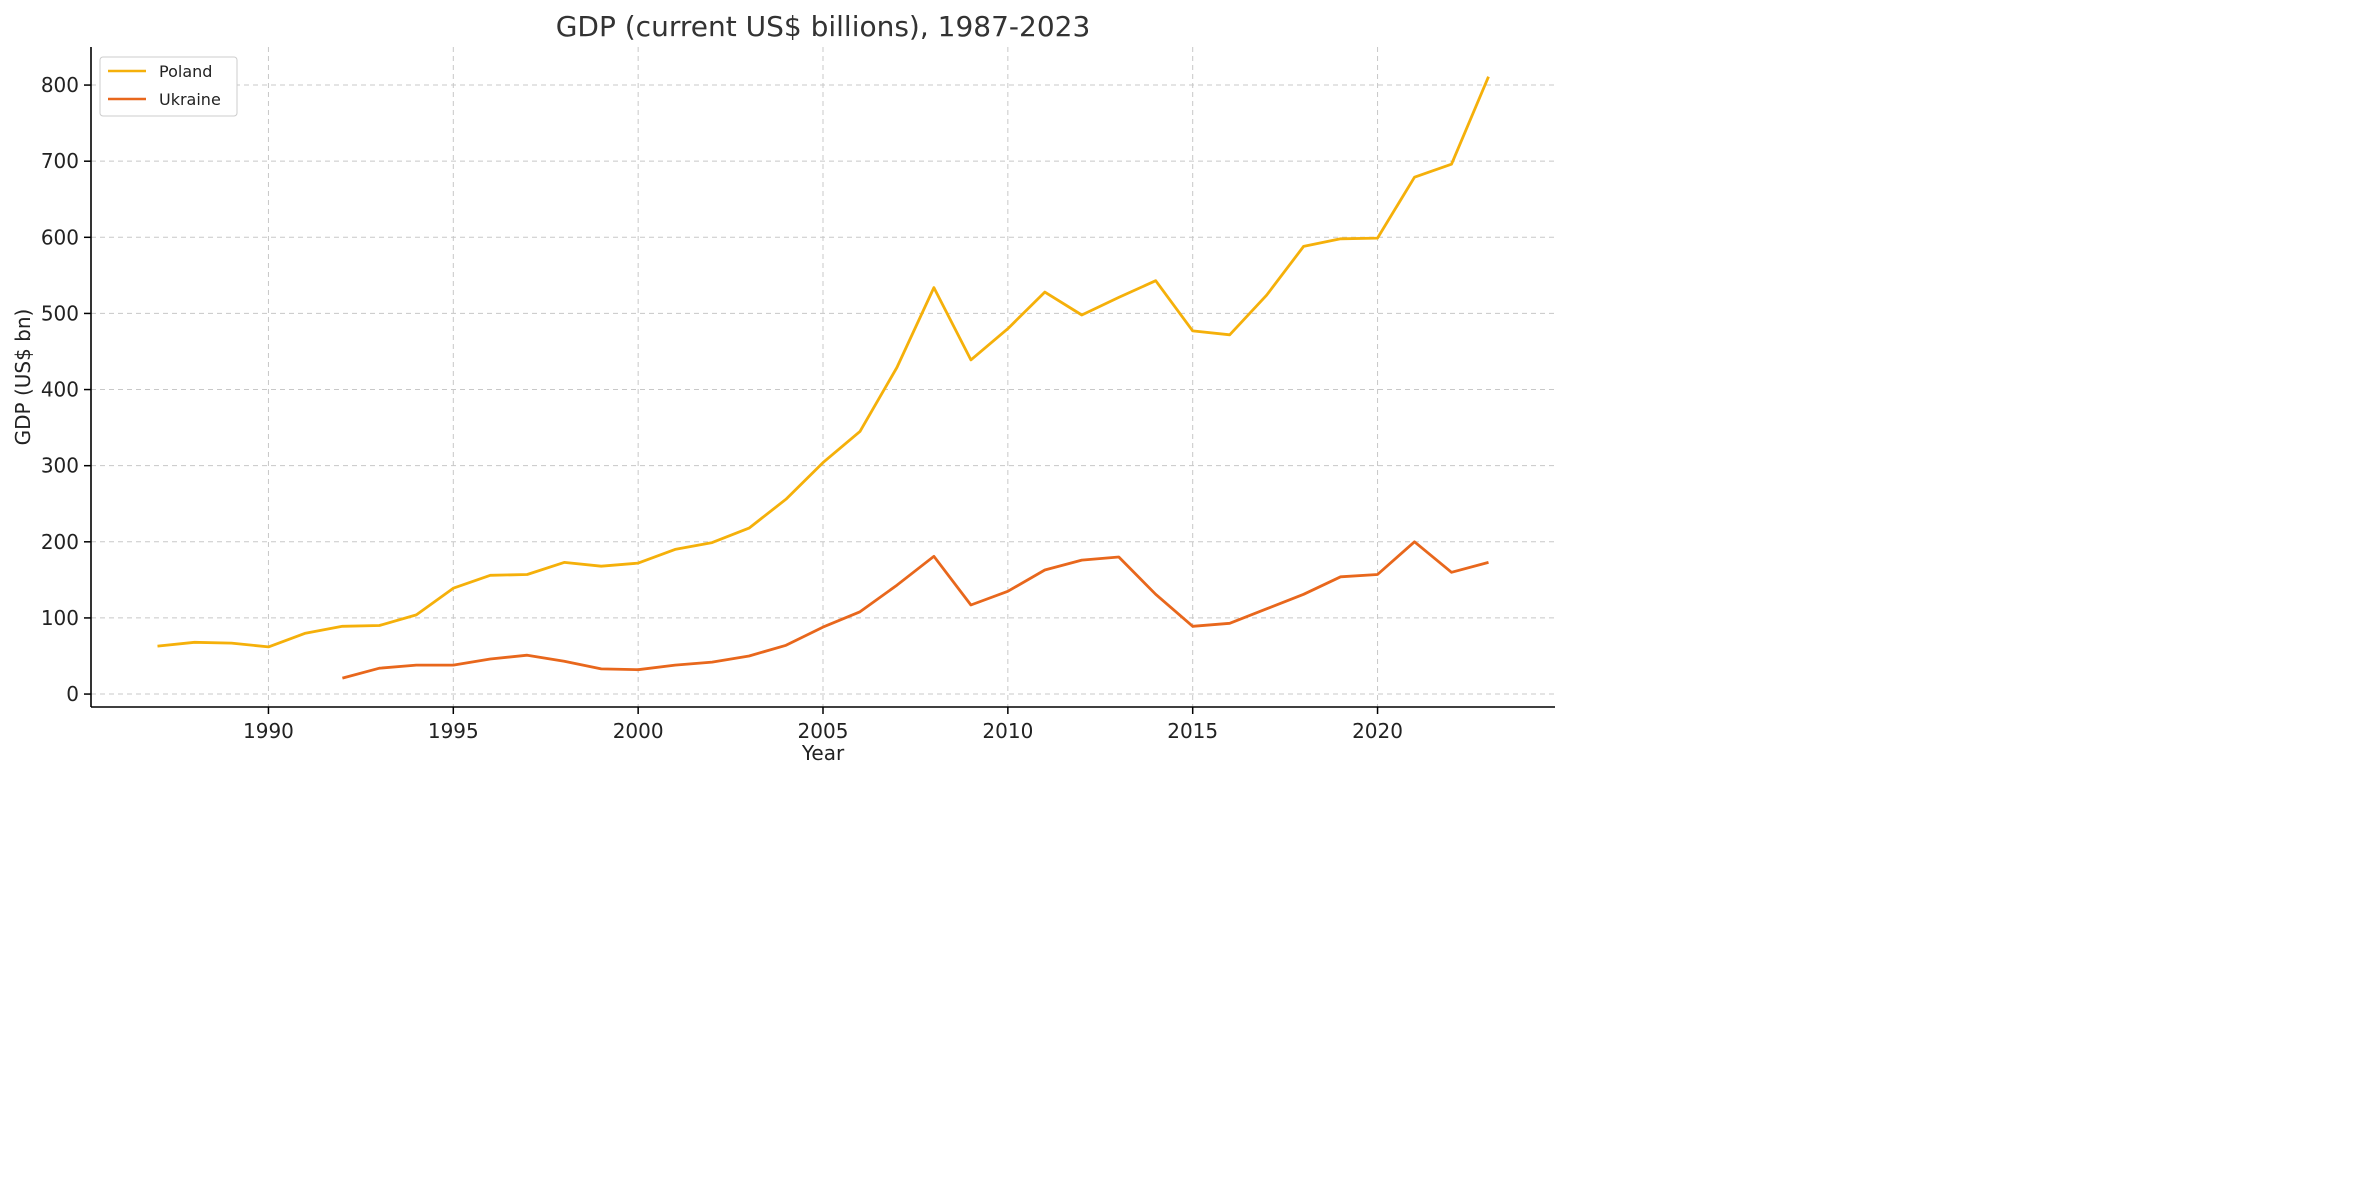 The height and width of the screenshot is (1184, 2379). I want to click on y-tick-label: 0, so click(72, 694).